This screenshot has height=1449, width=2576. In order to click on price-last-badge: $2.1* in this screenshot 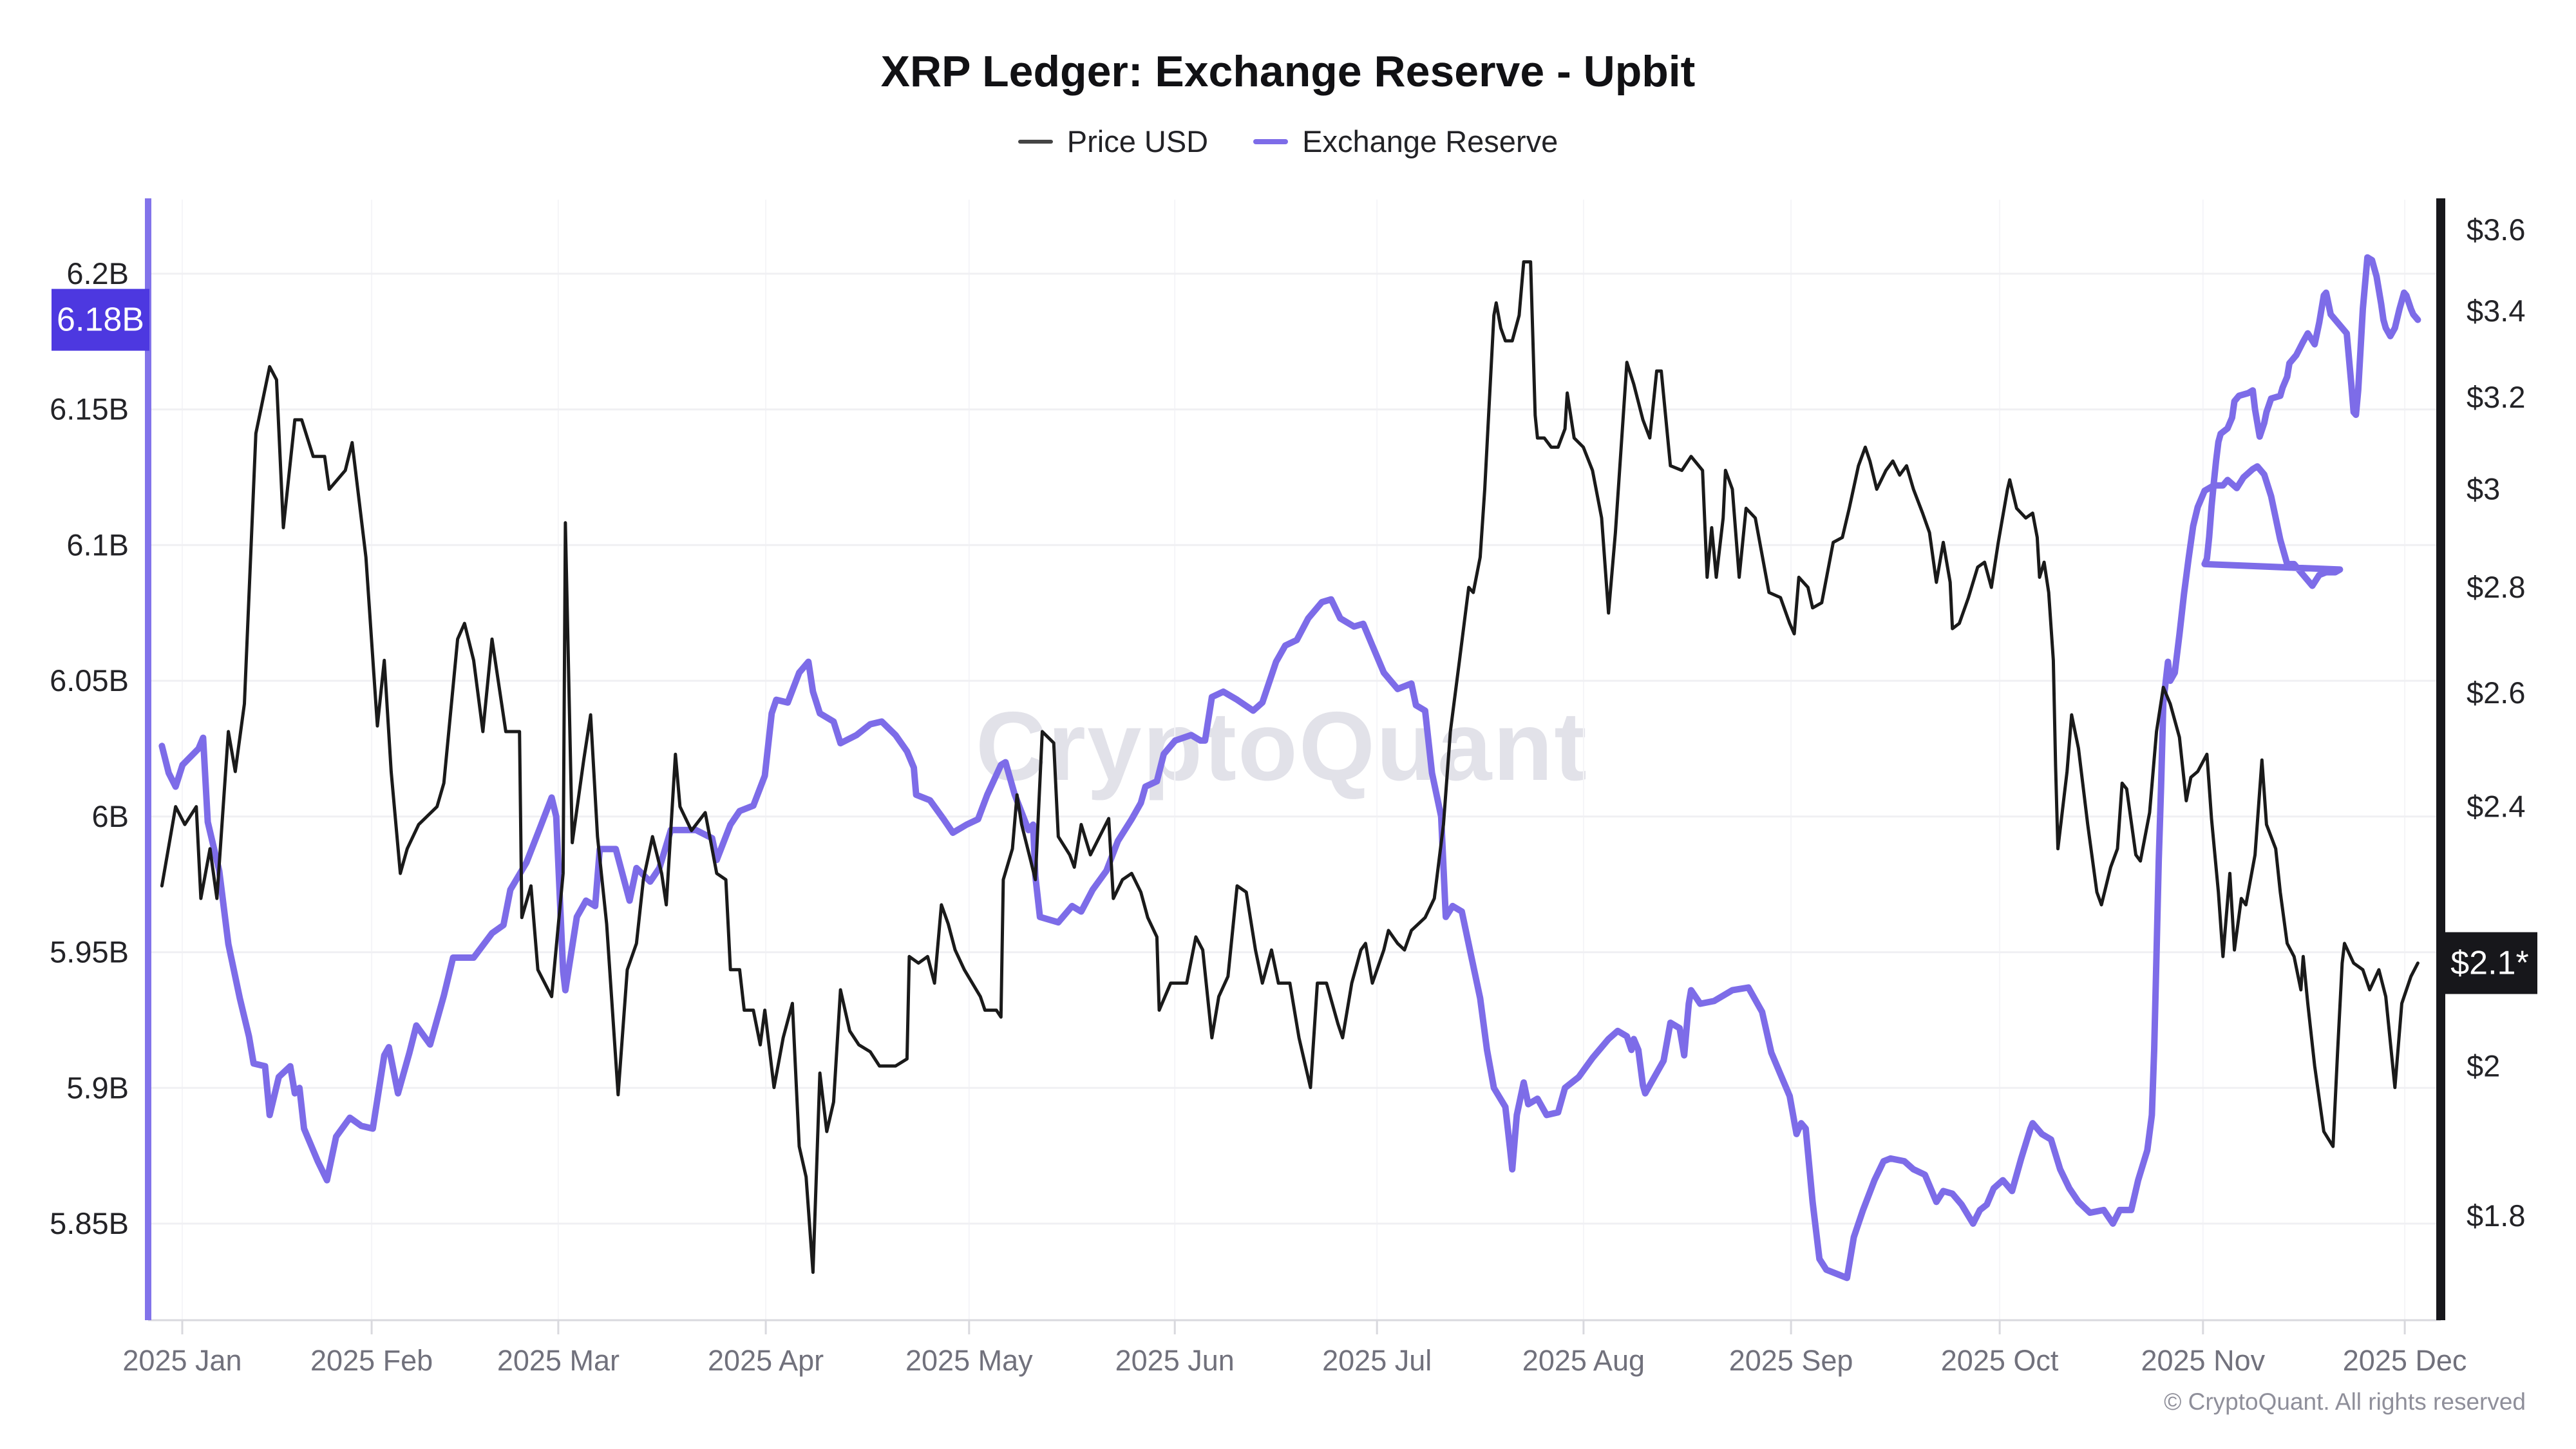, I will do `click(2489, 963)`.